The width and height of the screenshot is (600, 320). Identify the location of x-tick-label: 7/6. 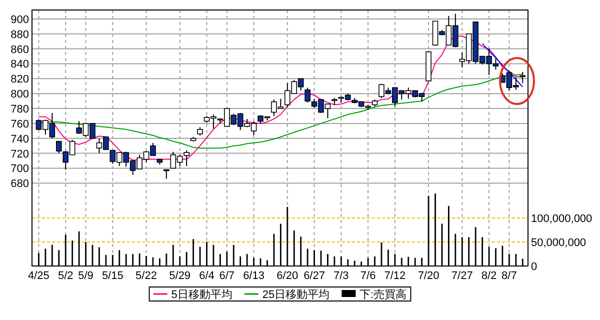
(368, 276).